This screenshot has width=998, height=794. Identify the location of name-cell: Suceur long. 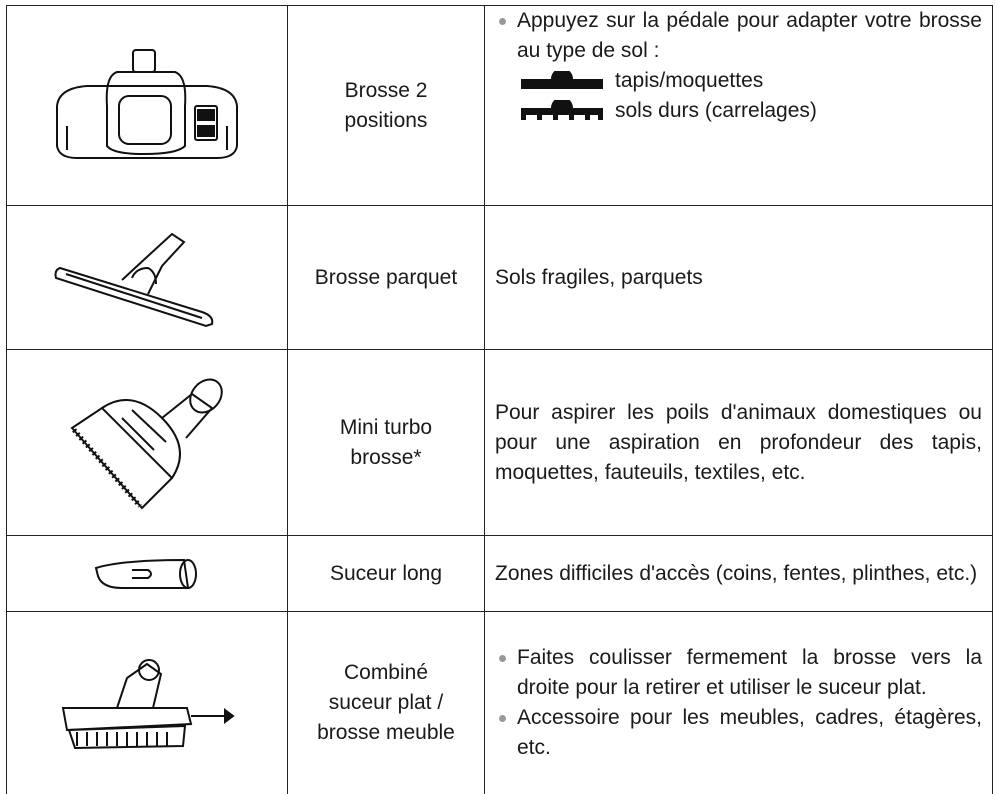
(386, 573).